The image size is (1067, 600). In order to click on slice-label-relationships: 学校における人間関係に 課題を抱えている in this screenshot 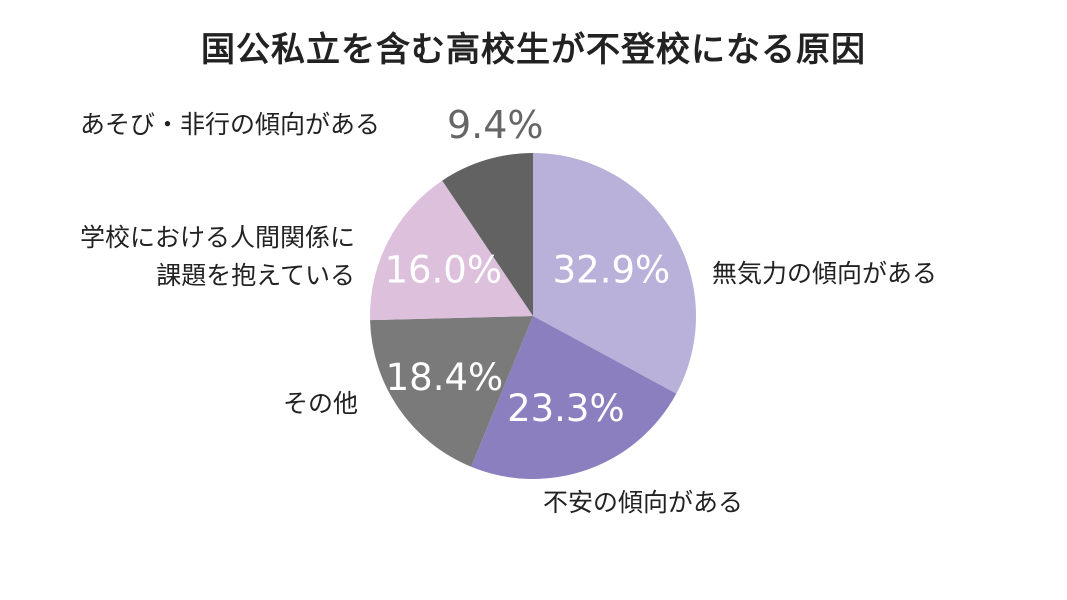, I will do `click(182, 257)`.